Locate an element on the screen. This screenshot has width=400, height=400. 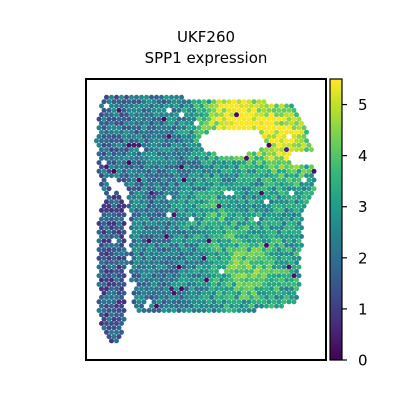
colorbar-tick-label: 4 is located at coordinates (363, 156).